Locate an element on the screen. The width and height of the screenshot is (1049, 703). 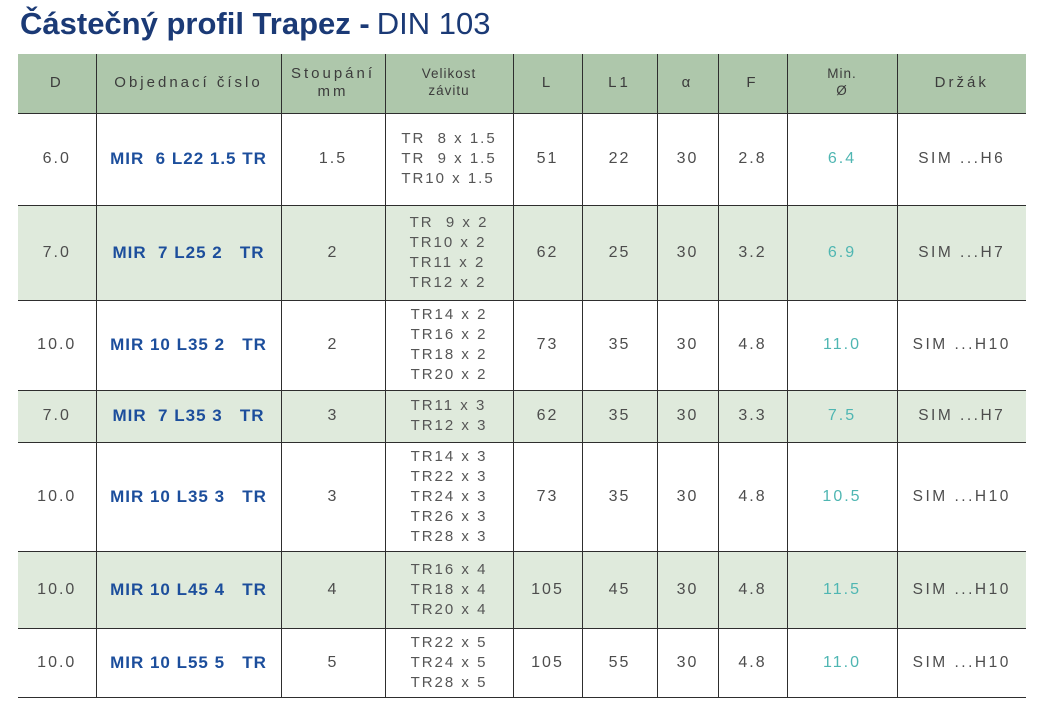
thread-size-list: TR14 x 2 TR16 x 2 TR18 x 2 TR20 x 2 is located at coordinates (449, 344).